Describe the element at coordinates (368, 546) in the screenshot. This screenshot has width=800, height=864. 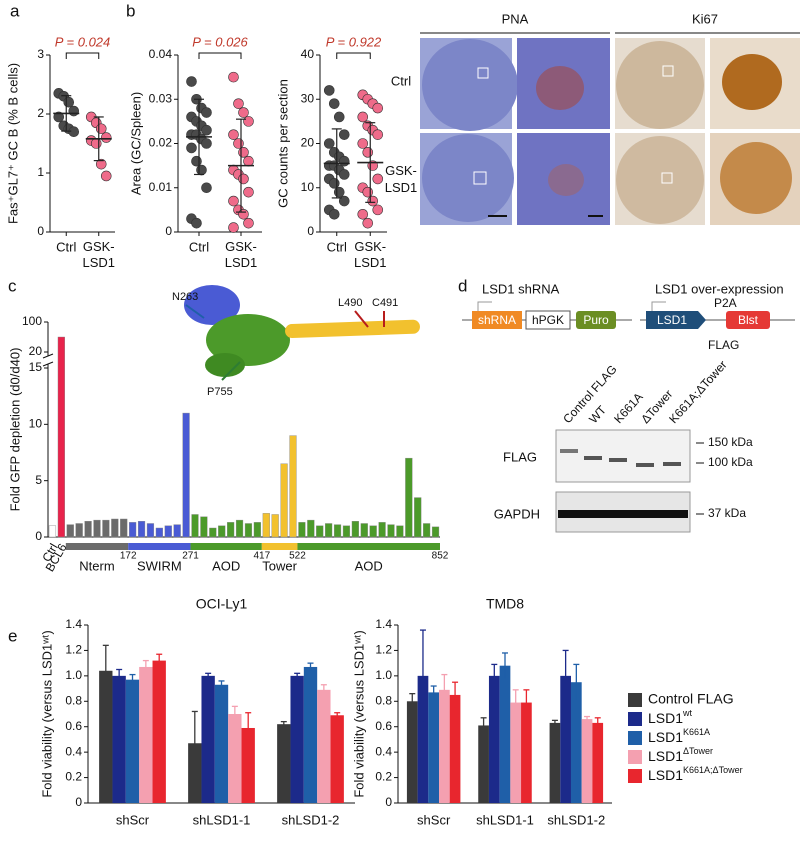
I see `domain-strip` at that location.